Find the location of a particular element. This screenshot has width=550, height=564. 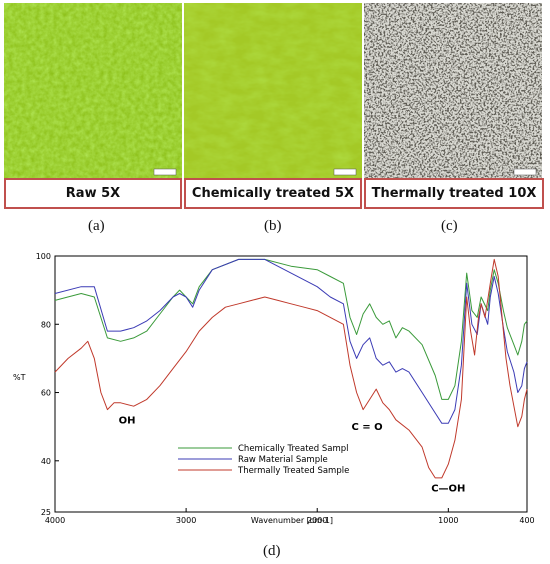

peak-annotation: C—OH is located at coordinates (448, 489).